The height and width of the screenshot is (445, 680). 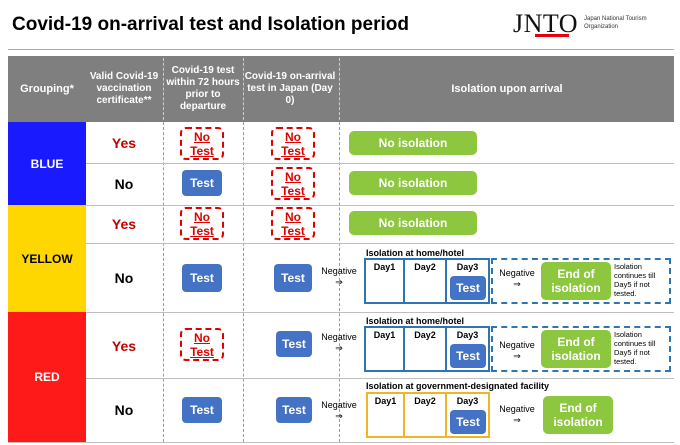 What do you see at coordinates (507, 89) in the screenshot?
I see `header-isolation: Isolation upon arrival` at bounding box center [507, 89].